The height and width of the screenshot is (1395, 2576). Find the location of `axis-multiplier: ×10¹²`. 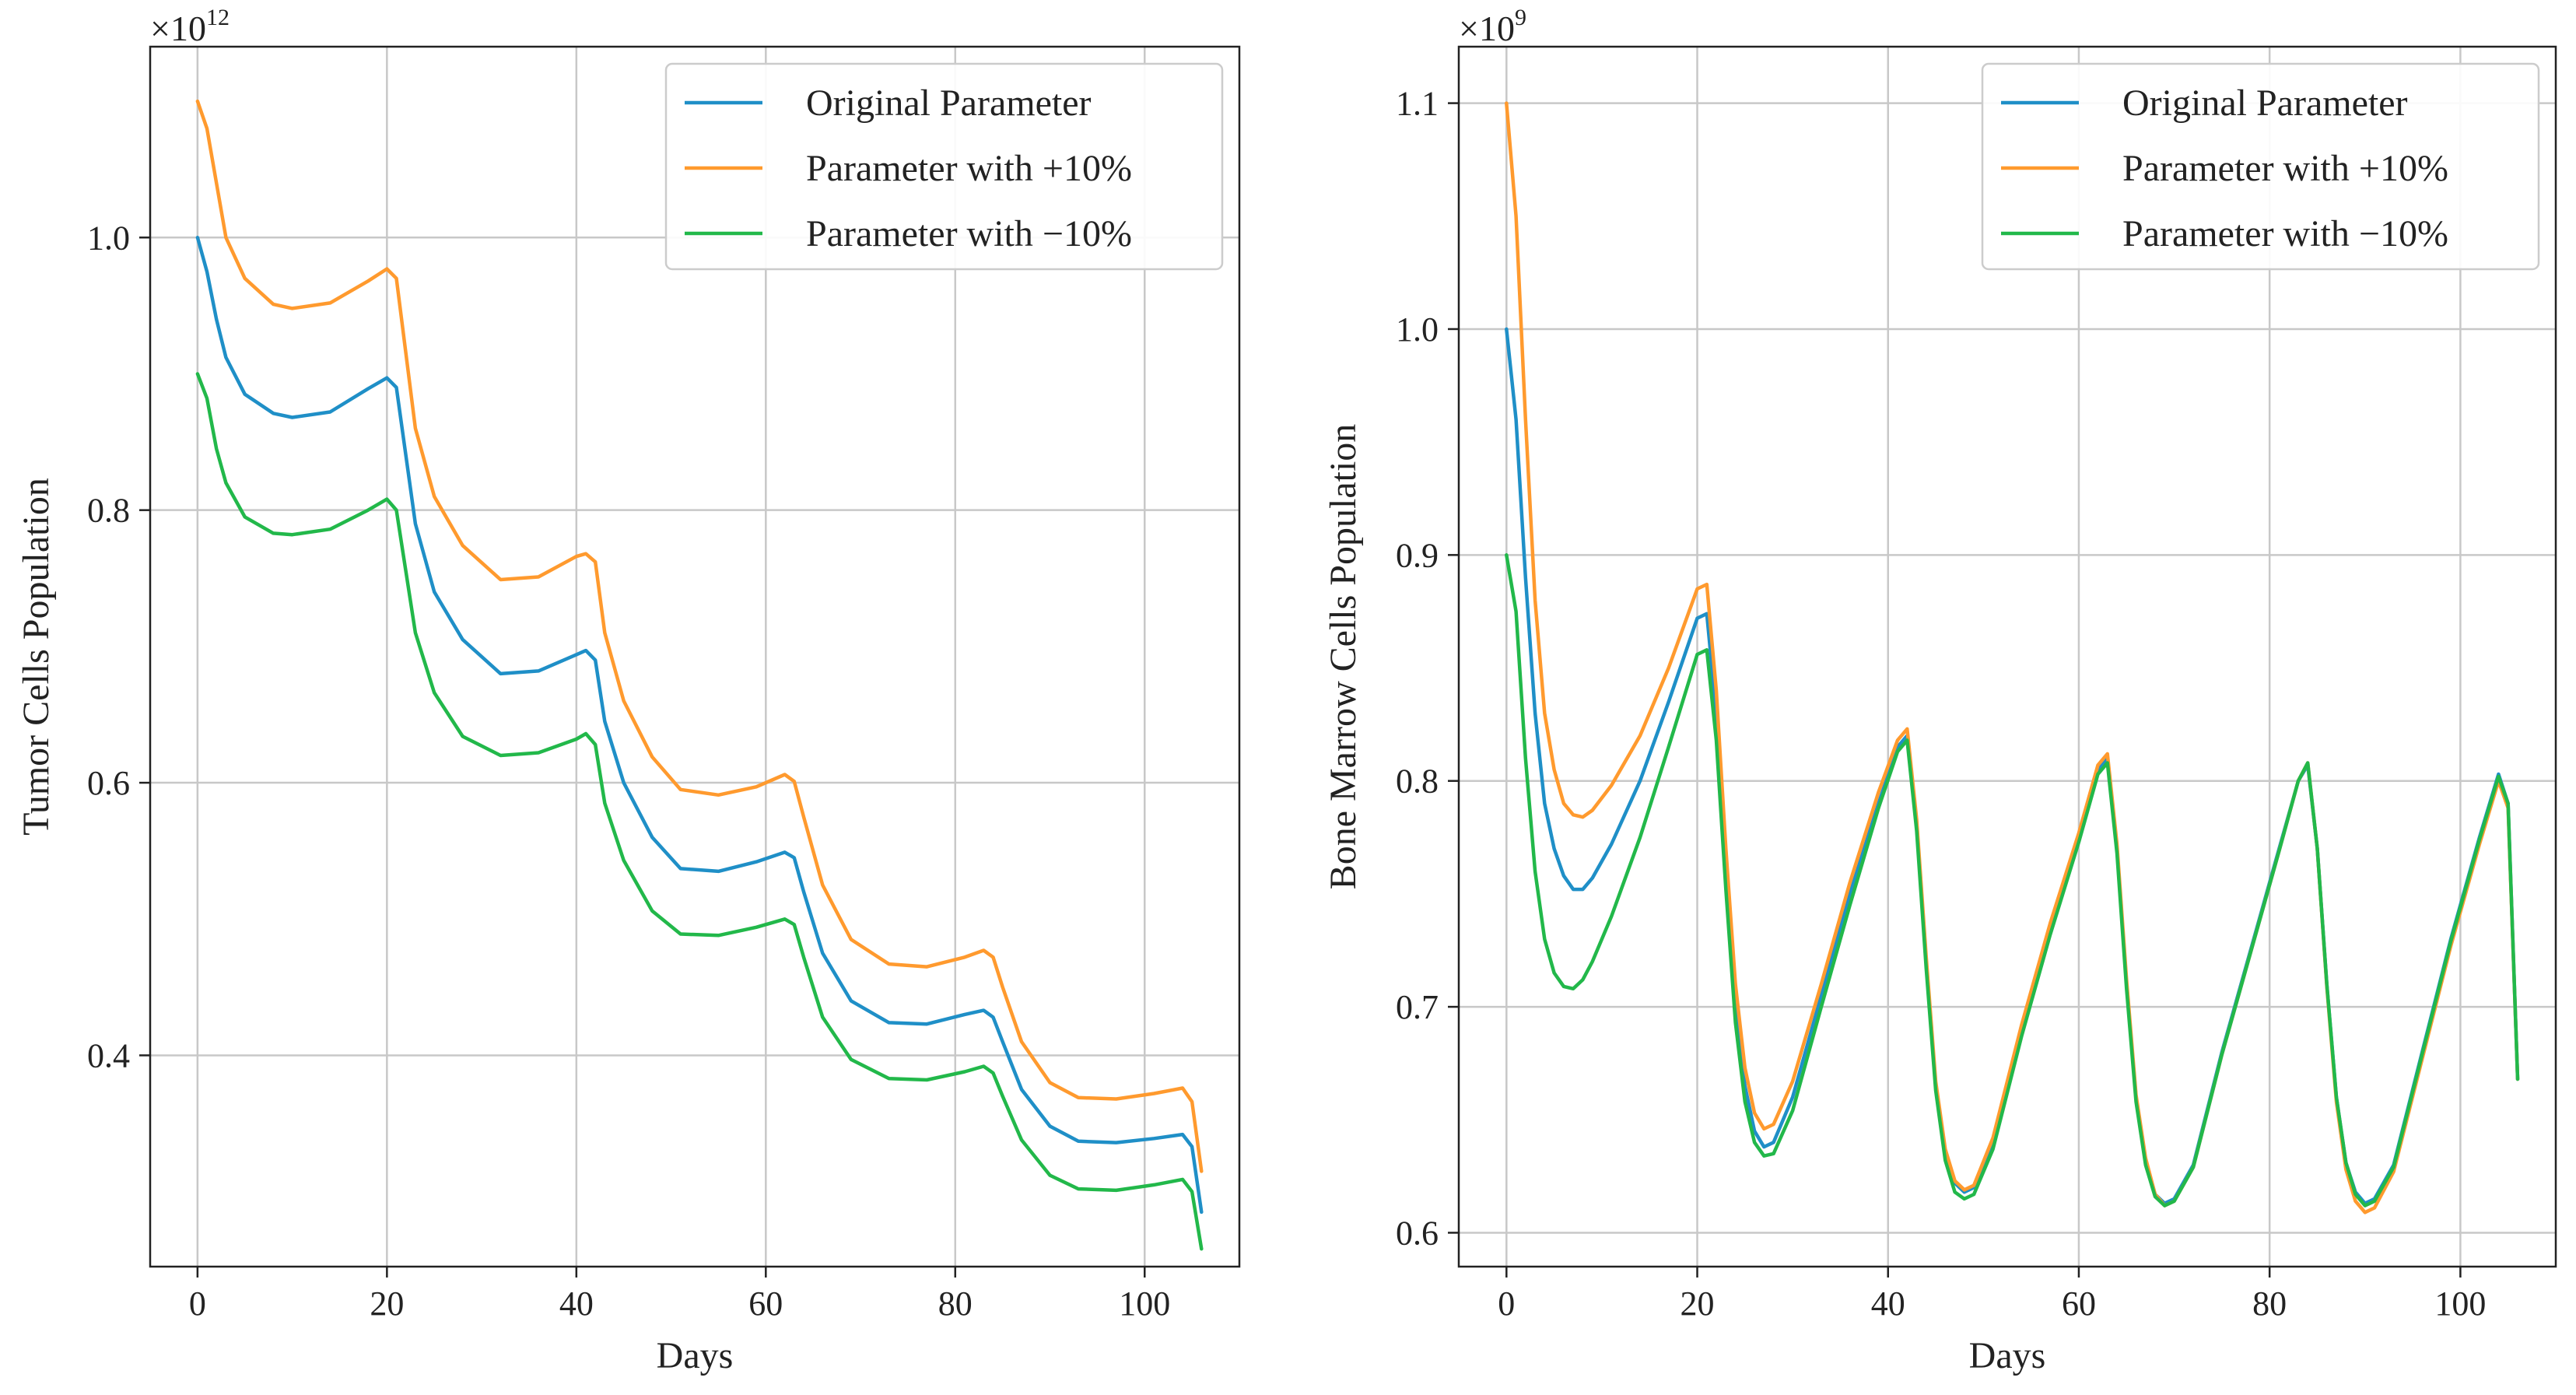

axis-multiplier: ×10¹² is located at coordinates (190, 26).